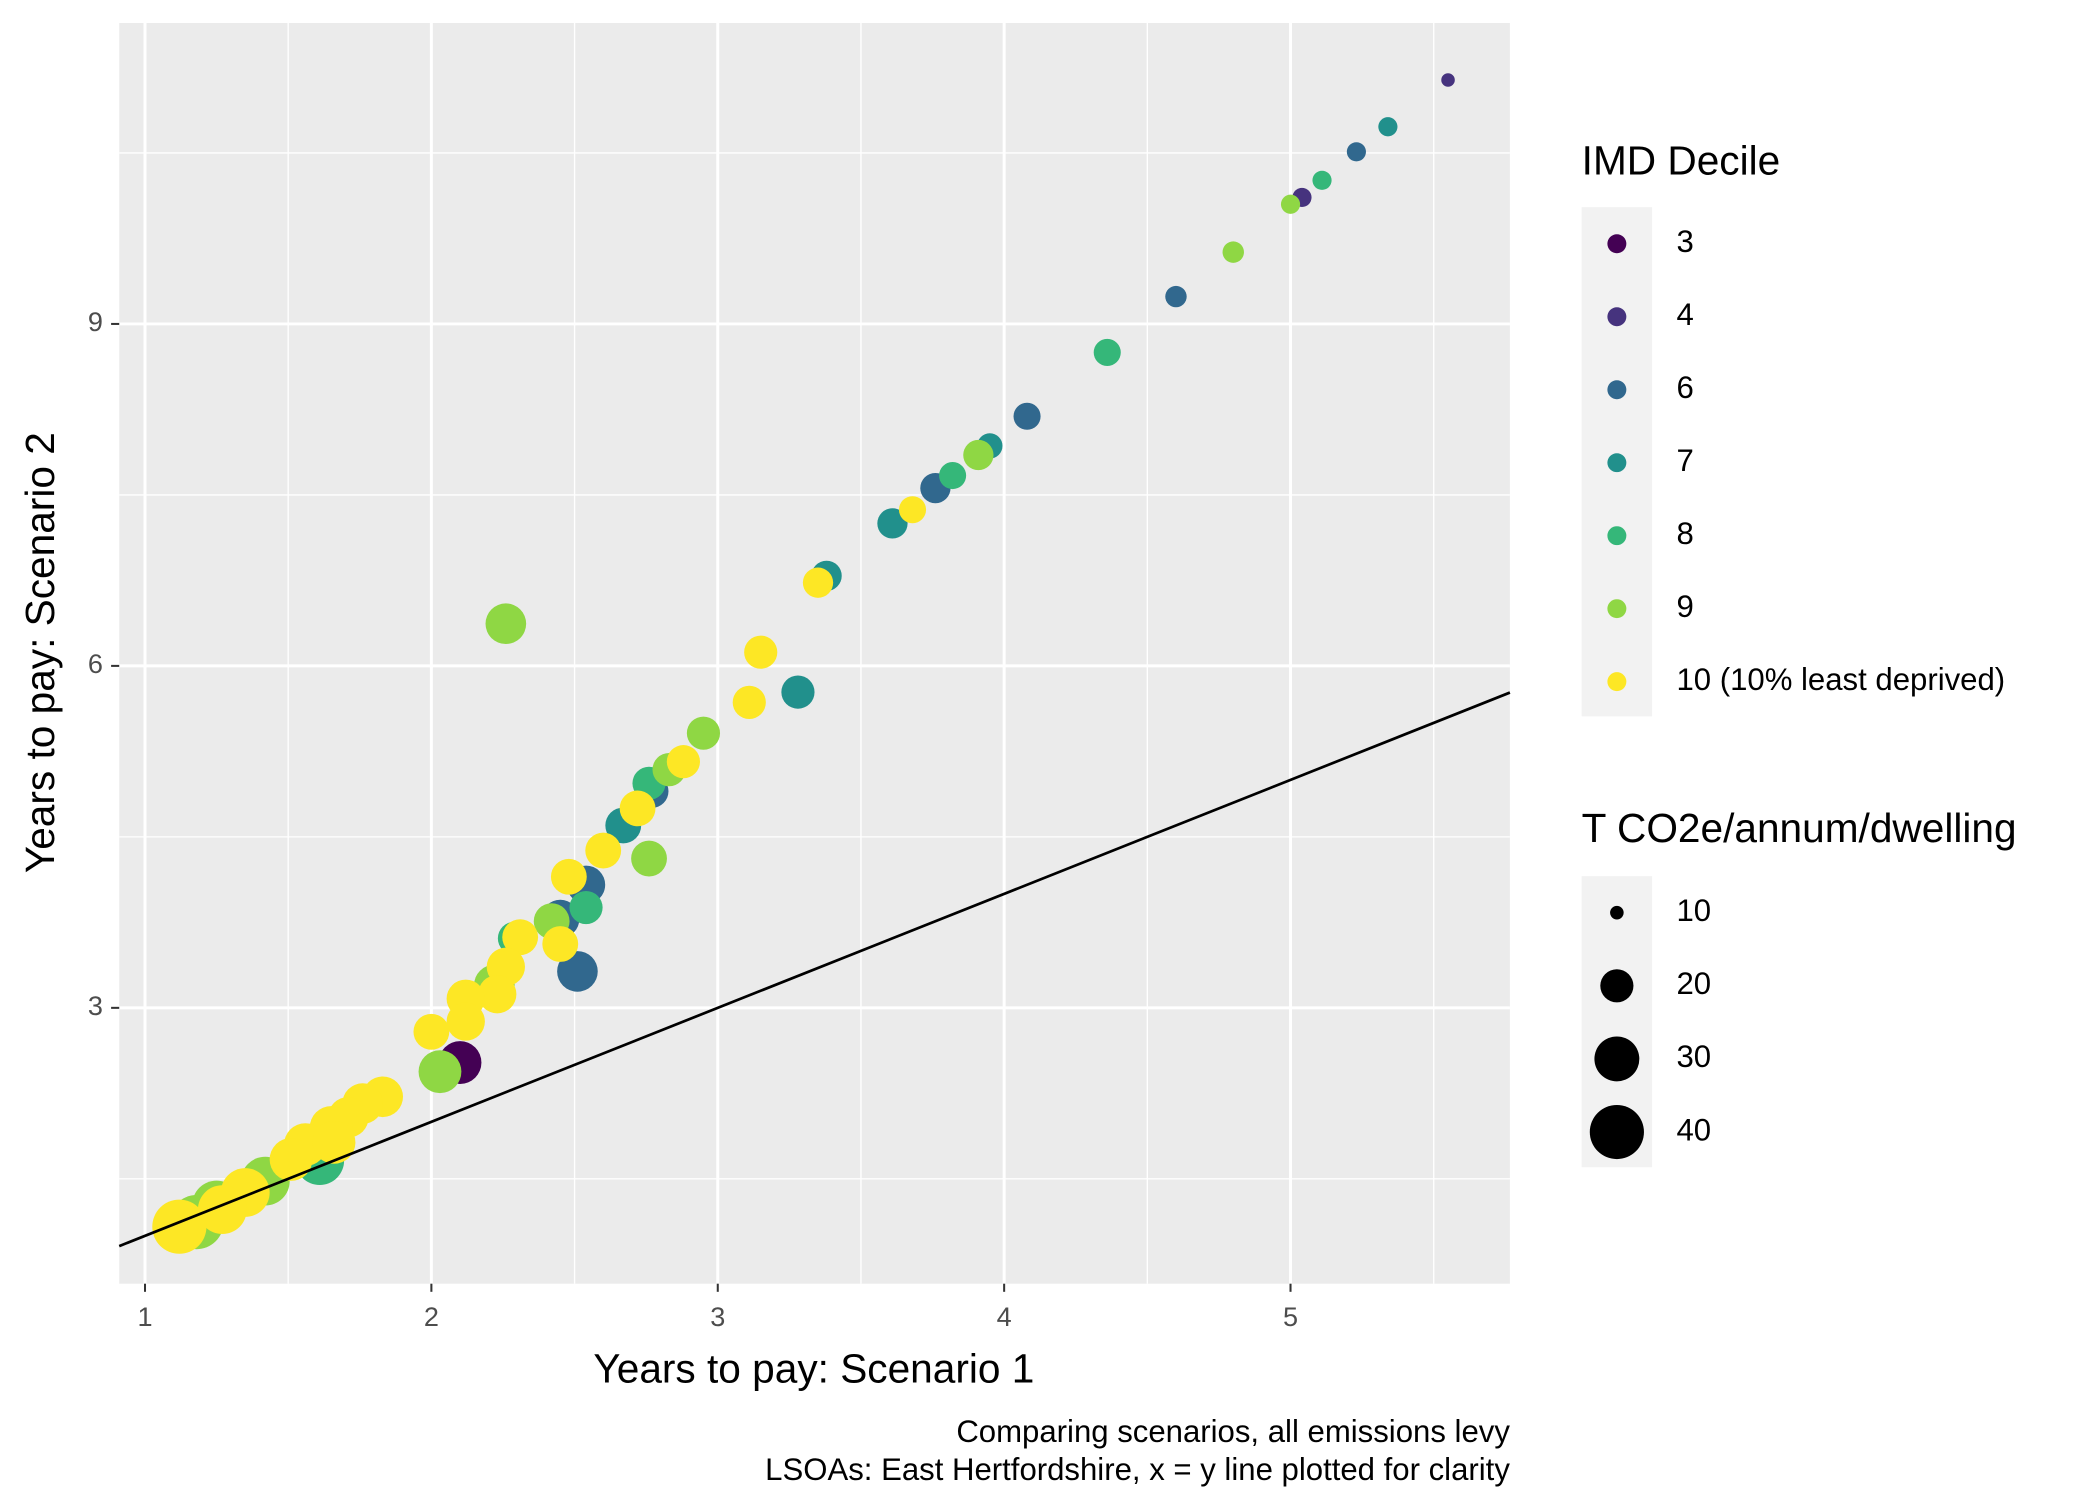  What do you see at coordinates (1684, 460) in the screenshot?
I see `legend-label: 7` at bounding box center [1684, 460].